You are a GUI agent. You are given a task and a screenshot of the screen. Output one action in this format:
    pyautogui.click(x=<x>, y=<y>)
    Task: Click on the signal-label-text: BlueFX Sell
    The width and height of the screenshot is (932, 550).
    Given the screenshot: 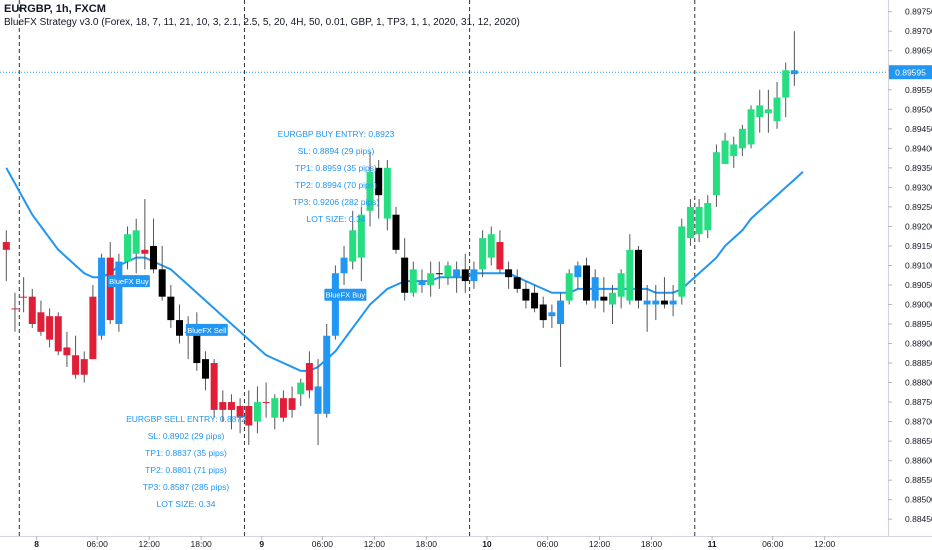 What is the action you would take?
    pyautogui.click(x=207, y=330)
    